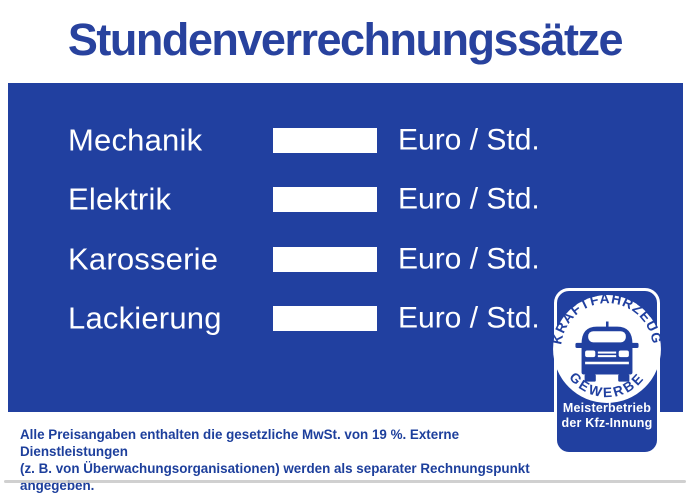 This screenshot has height=494, width=690. I want to click on rate-row-elektrik: Elektrik Euro / Std., so click(345, 199).